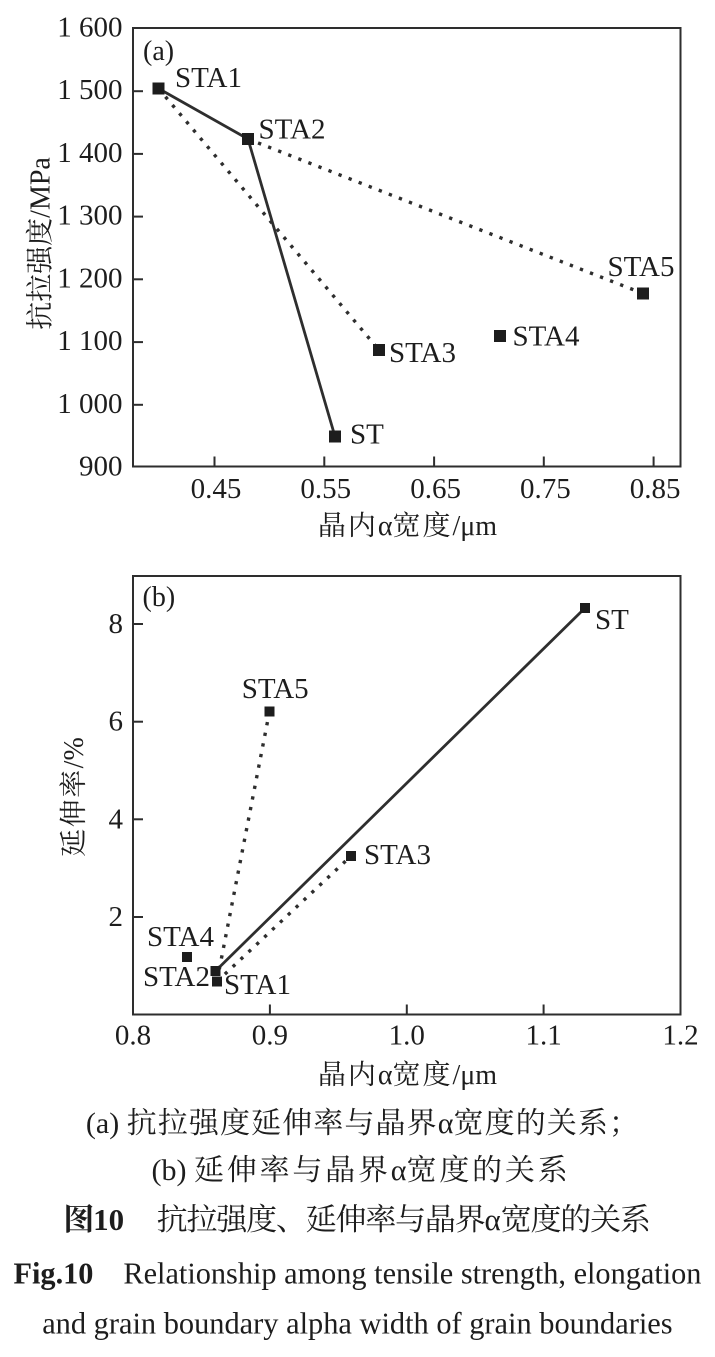 The height and width of the screenshot is (1357, 715). I want to click on svg-text: 900, so click(101, 467).